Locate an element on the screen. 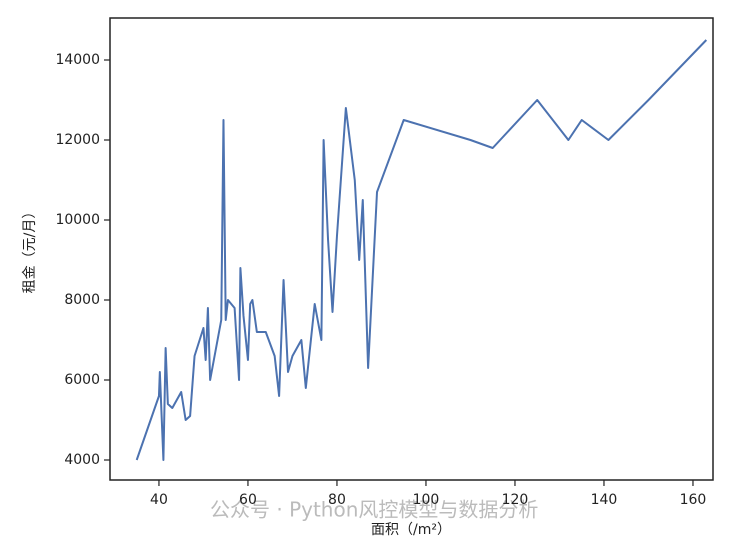 The width and height of the screenshot is (749, 547). y-tick-label: 8000 is located at coordinates (82, 300).